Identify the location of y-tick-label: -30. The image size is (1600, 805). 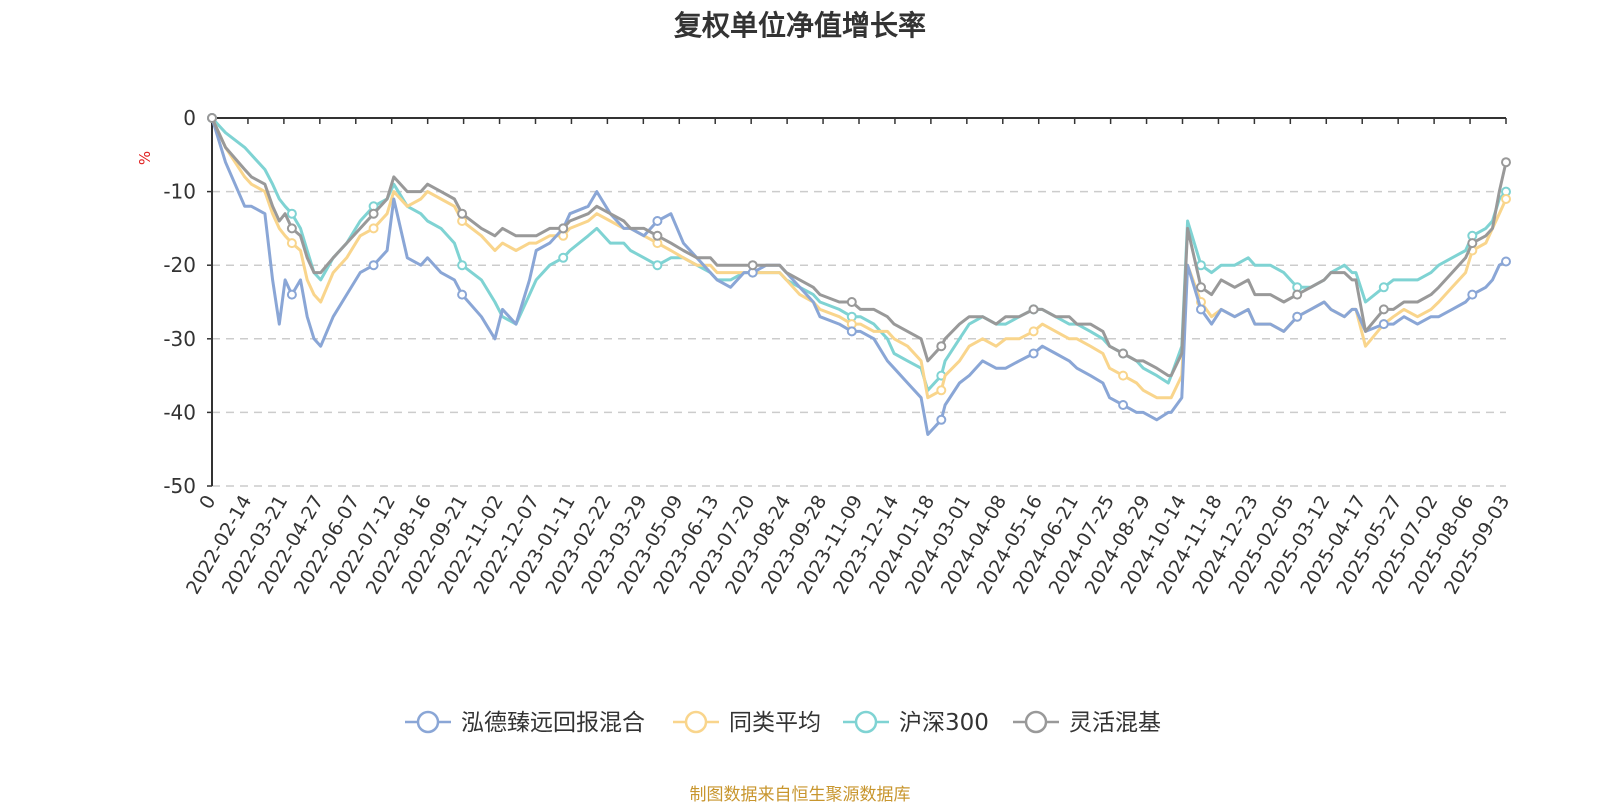
(179, 339).